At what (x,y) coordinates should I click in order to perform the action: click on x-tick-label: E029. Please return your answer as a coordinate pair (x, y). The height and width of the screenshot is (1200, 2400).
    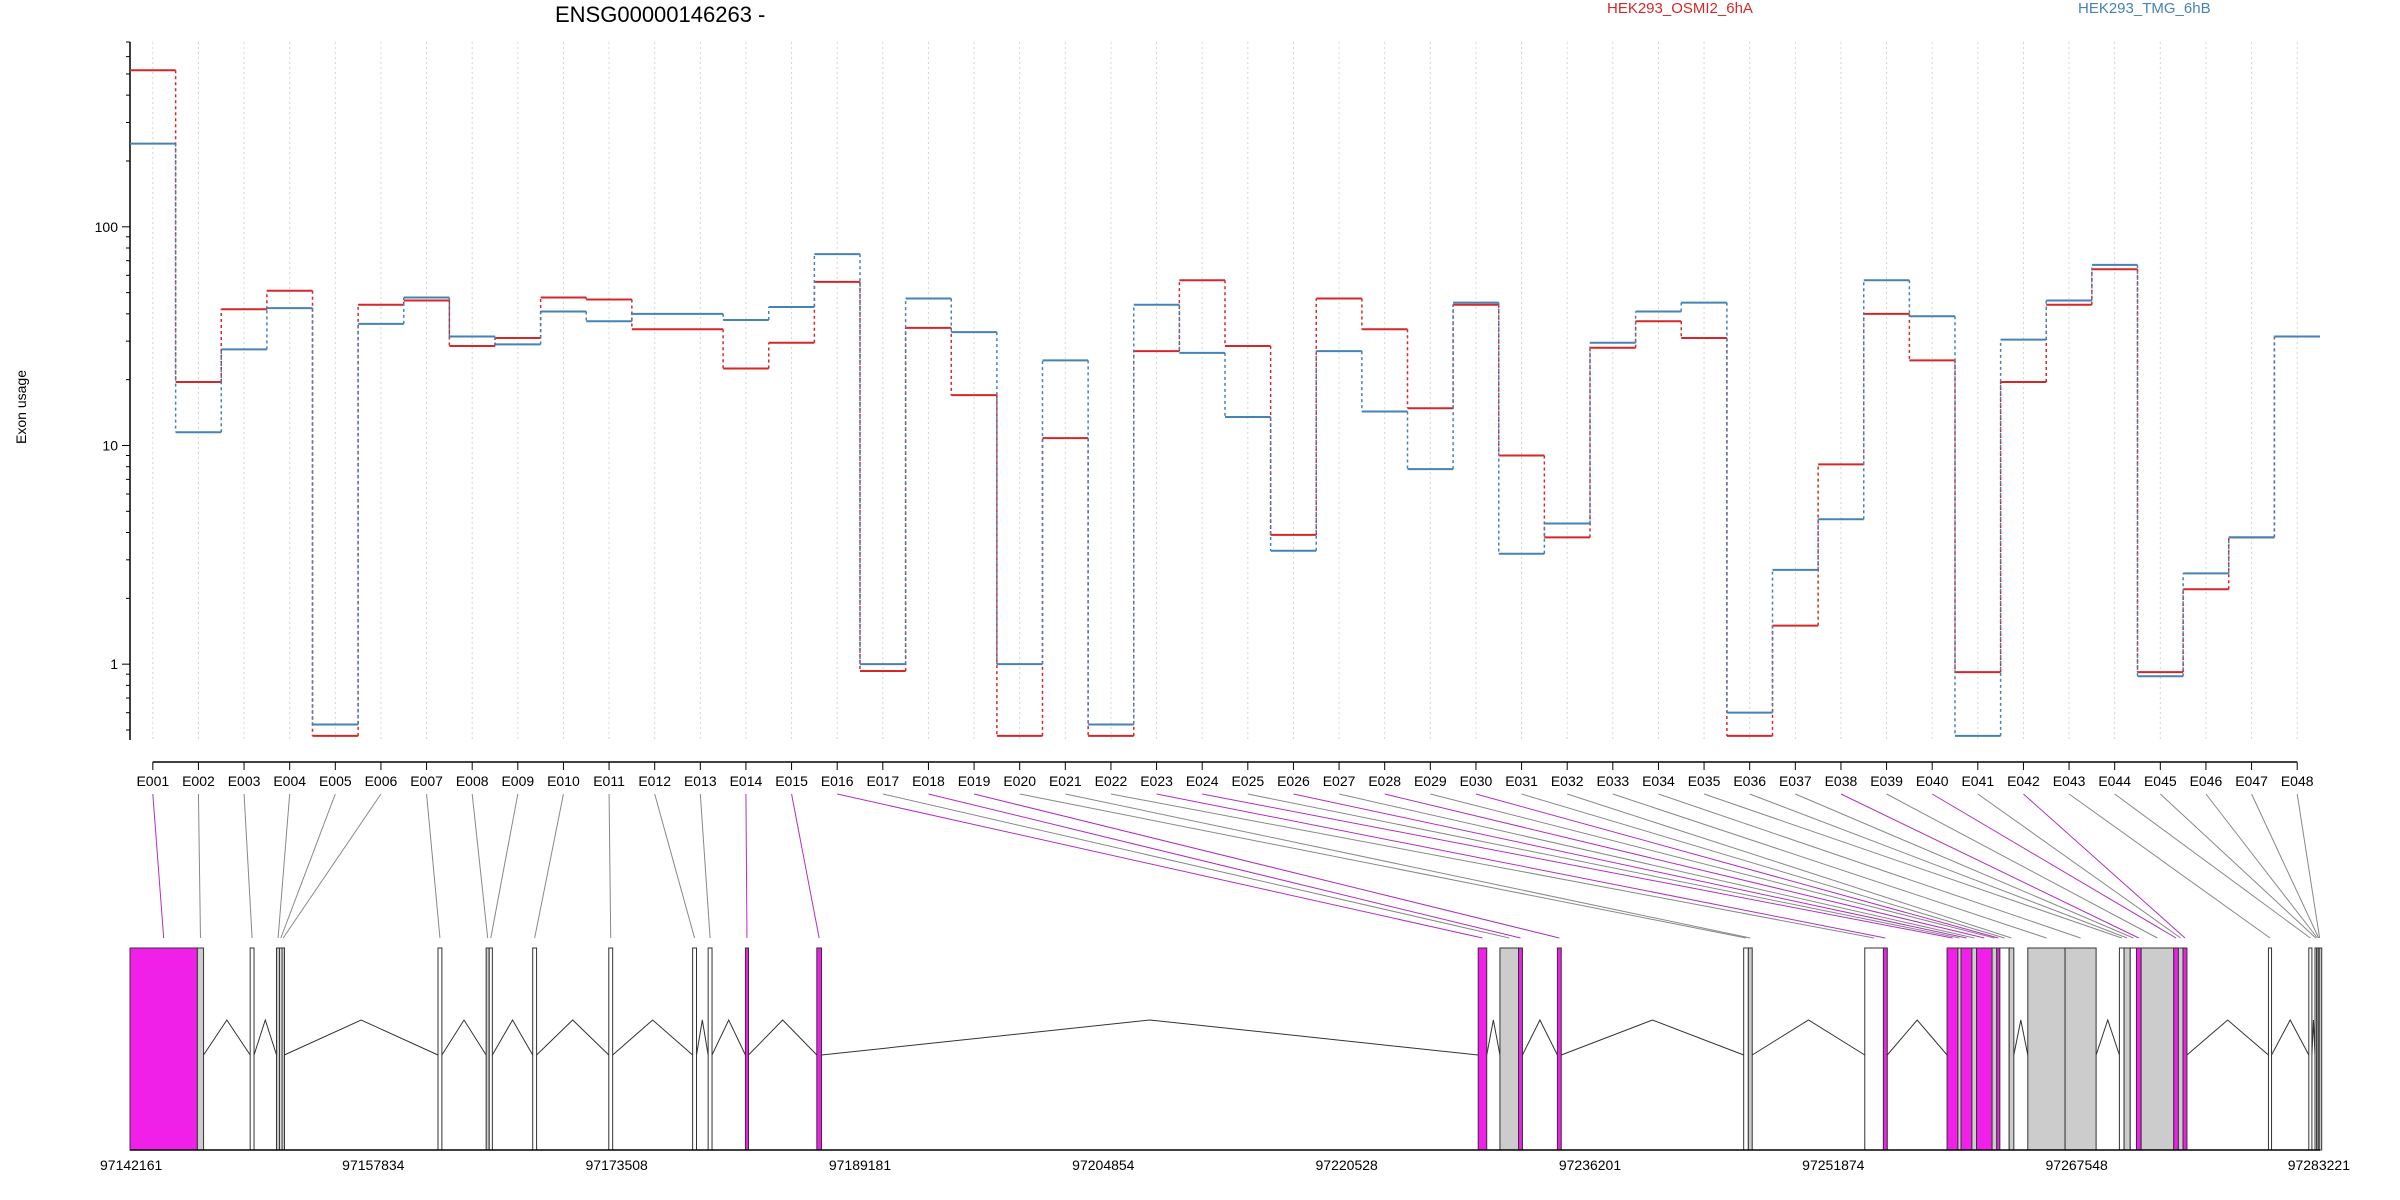
    Looking at the image, I should click on (1430, 781).